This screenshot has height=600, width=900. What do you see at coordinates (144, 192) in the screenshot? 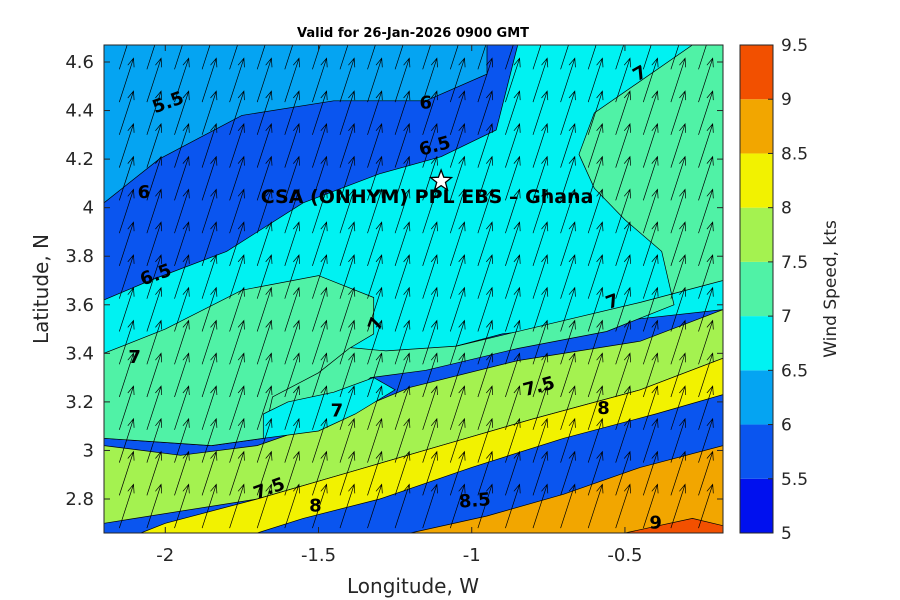
I see `contour-label: 6` at bounding box center [144, 192].